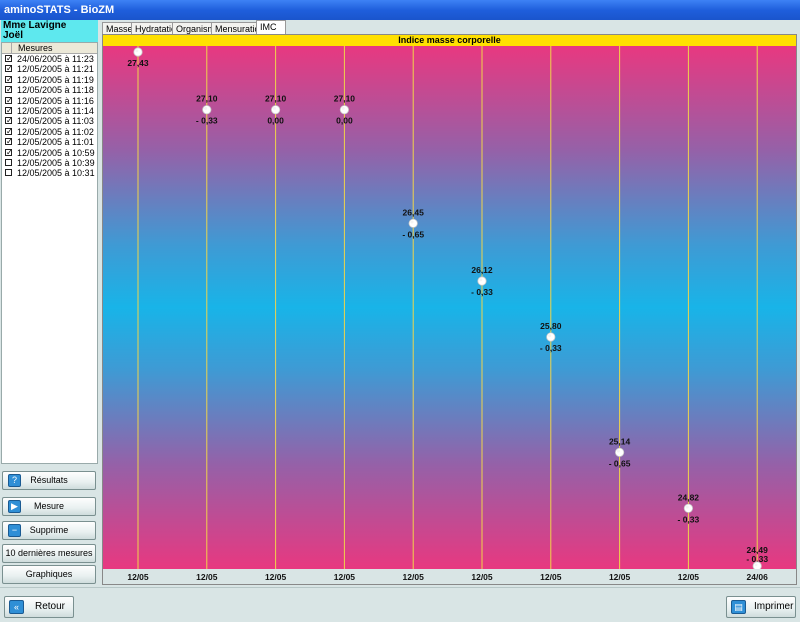 The image size is (800, 622). Describe the element at coordinates (13, 35) in the screenshot. I see `patient-name-line2: Joël` at that location.